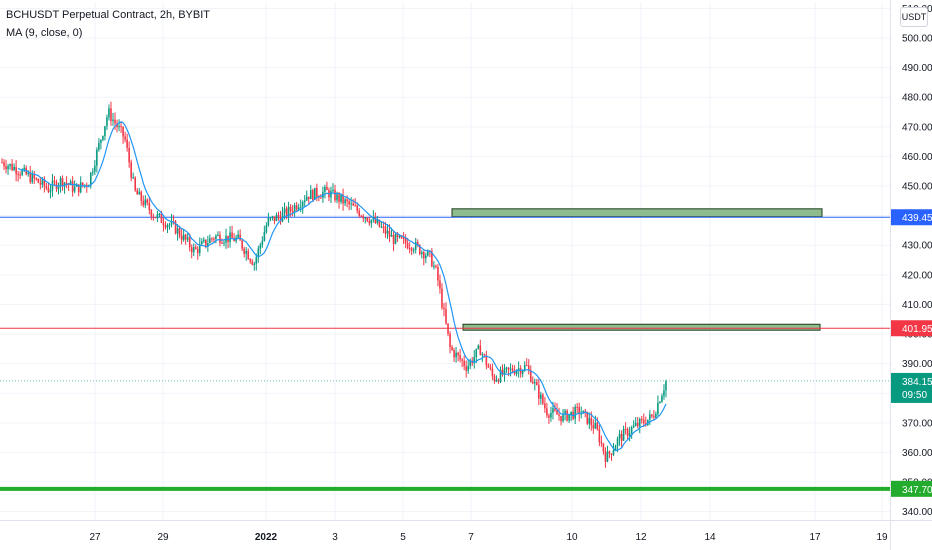 This screenshot has width=932, height=550. I want to click on x-tick-label: 7, so click(471, 537).